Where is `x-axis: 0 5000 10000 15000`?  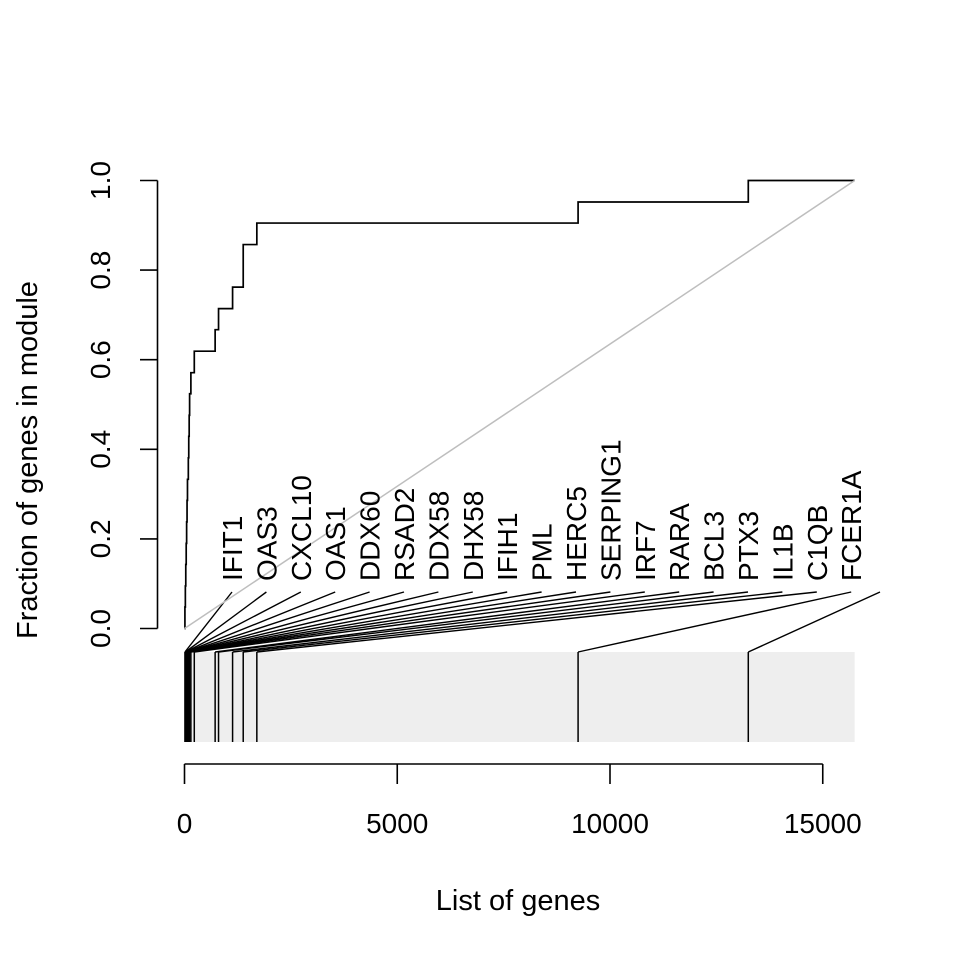 x-axis: 0 5000 10000 15000 is located at coordinates (519, 801).